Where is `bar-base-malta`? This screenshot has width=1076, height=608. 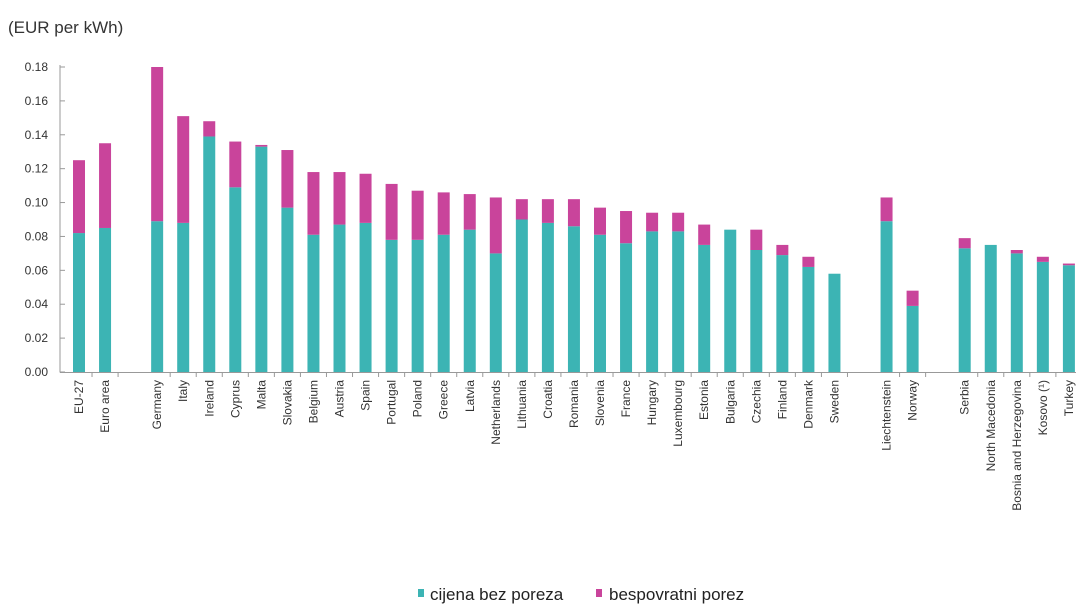
bar-base-malta is located at coordinates (261, 259).